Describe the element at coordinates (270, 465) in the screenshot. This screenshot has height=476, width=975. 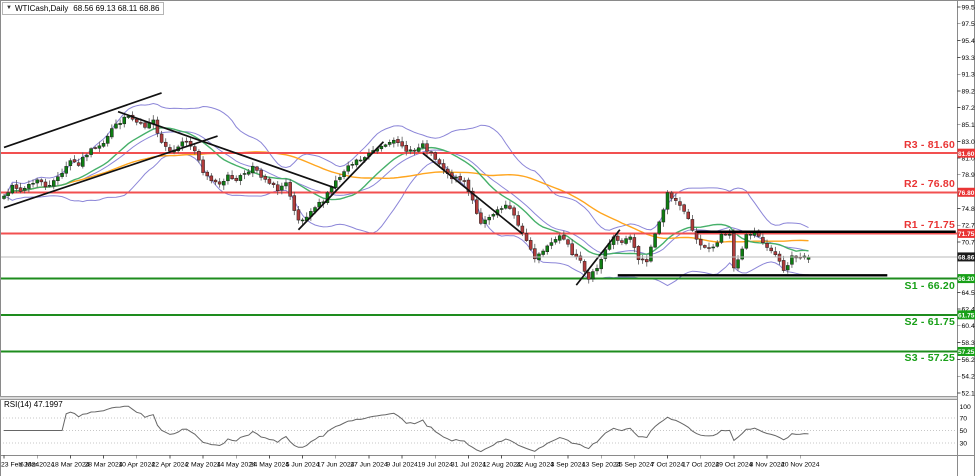
I see `time-tick-label: 24 May 2024` at that location.